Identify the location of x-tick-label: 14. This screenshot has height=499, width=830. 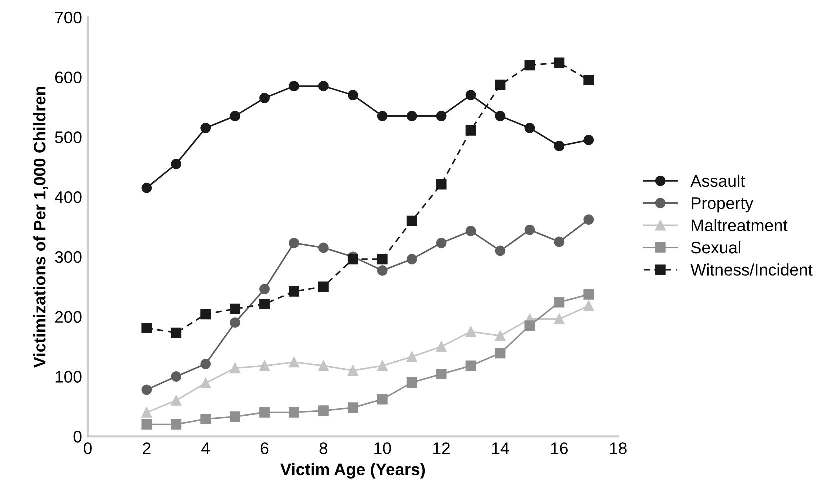
(501, 448).